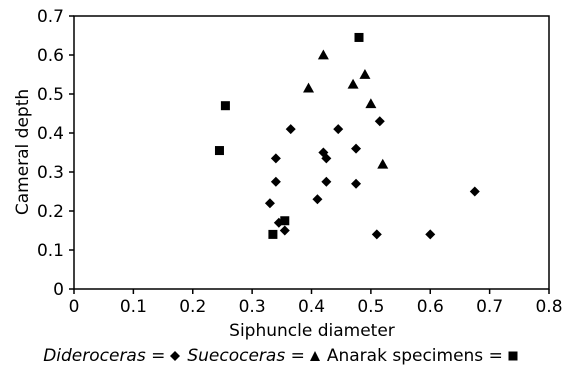 The width and height of the screenshot is (568, 371). Describe the element at coordinates (252, 307) in the screenshot. I see `x-tick-label: 0.3` at that location.